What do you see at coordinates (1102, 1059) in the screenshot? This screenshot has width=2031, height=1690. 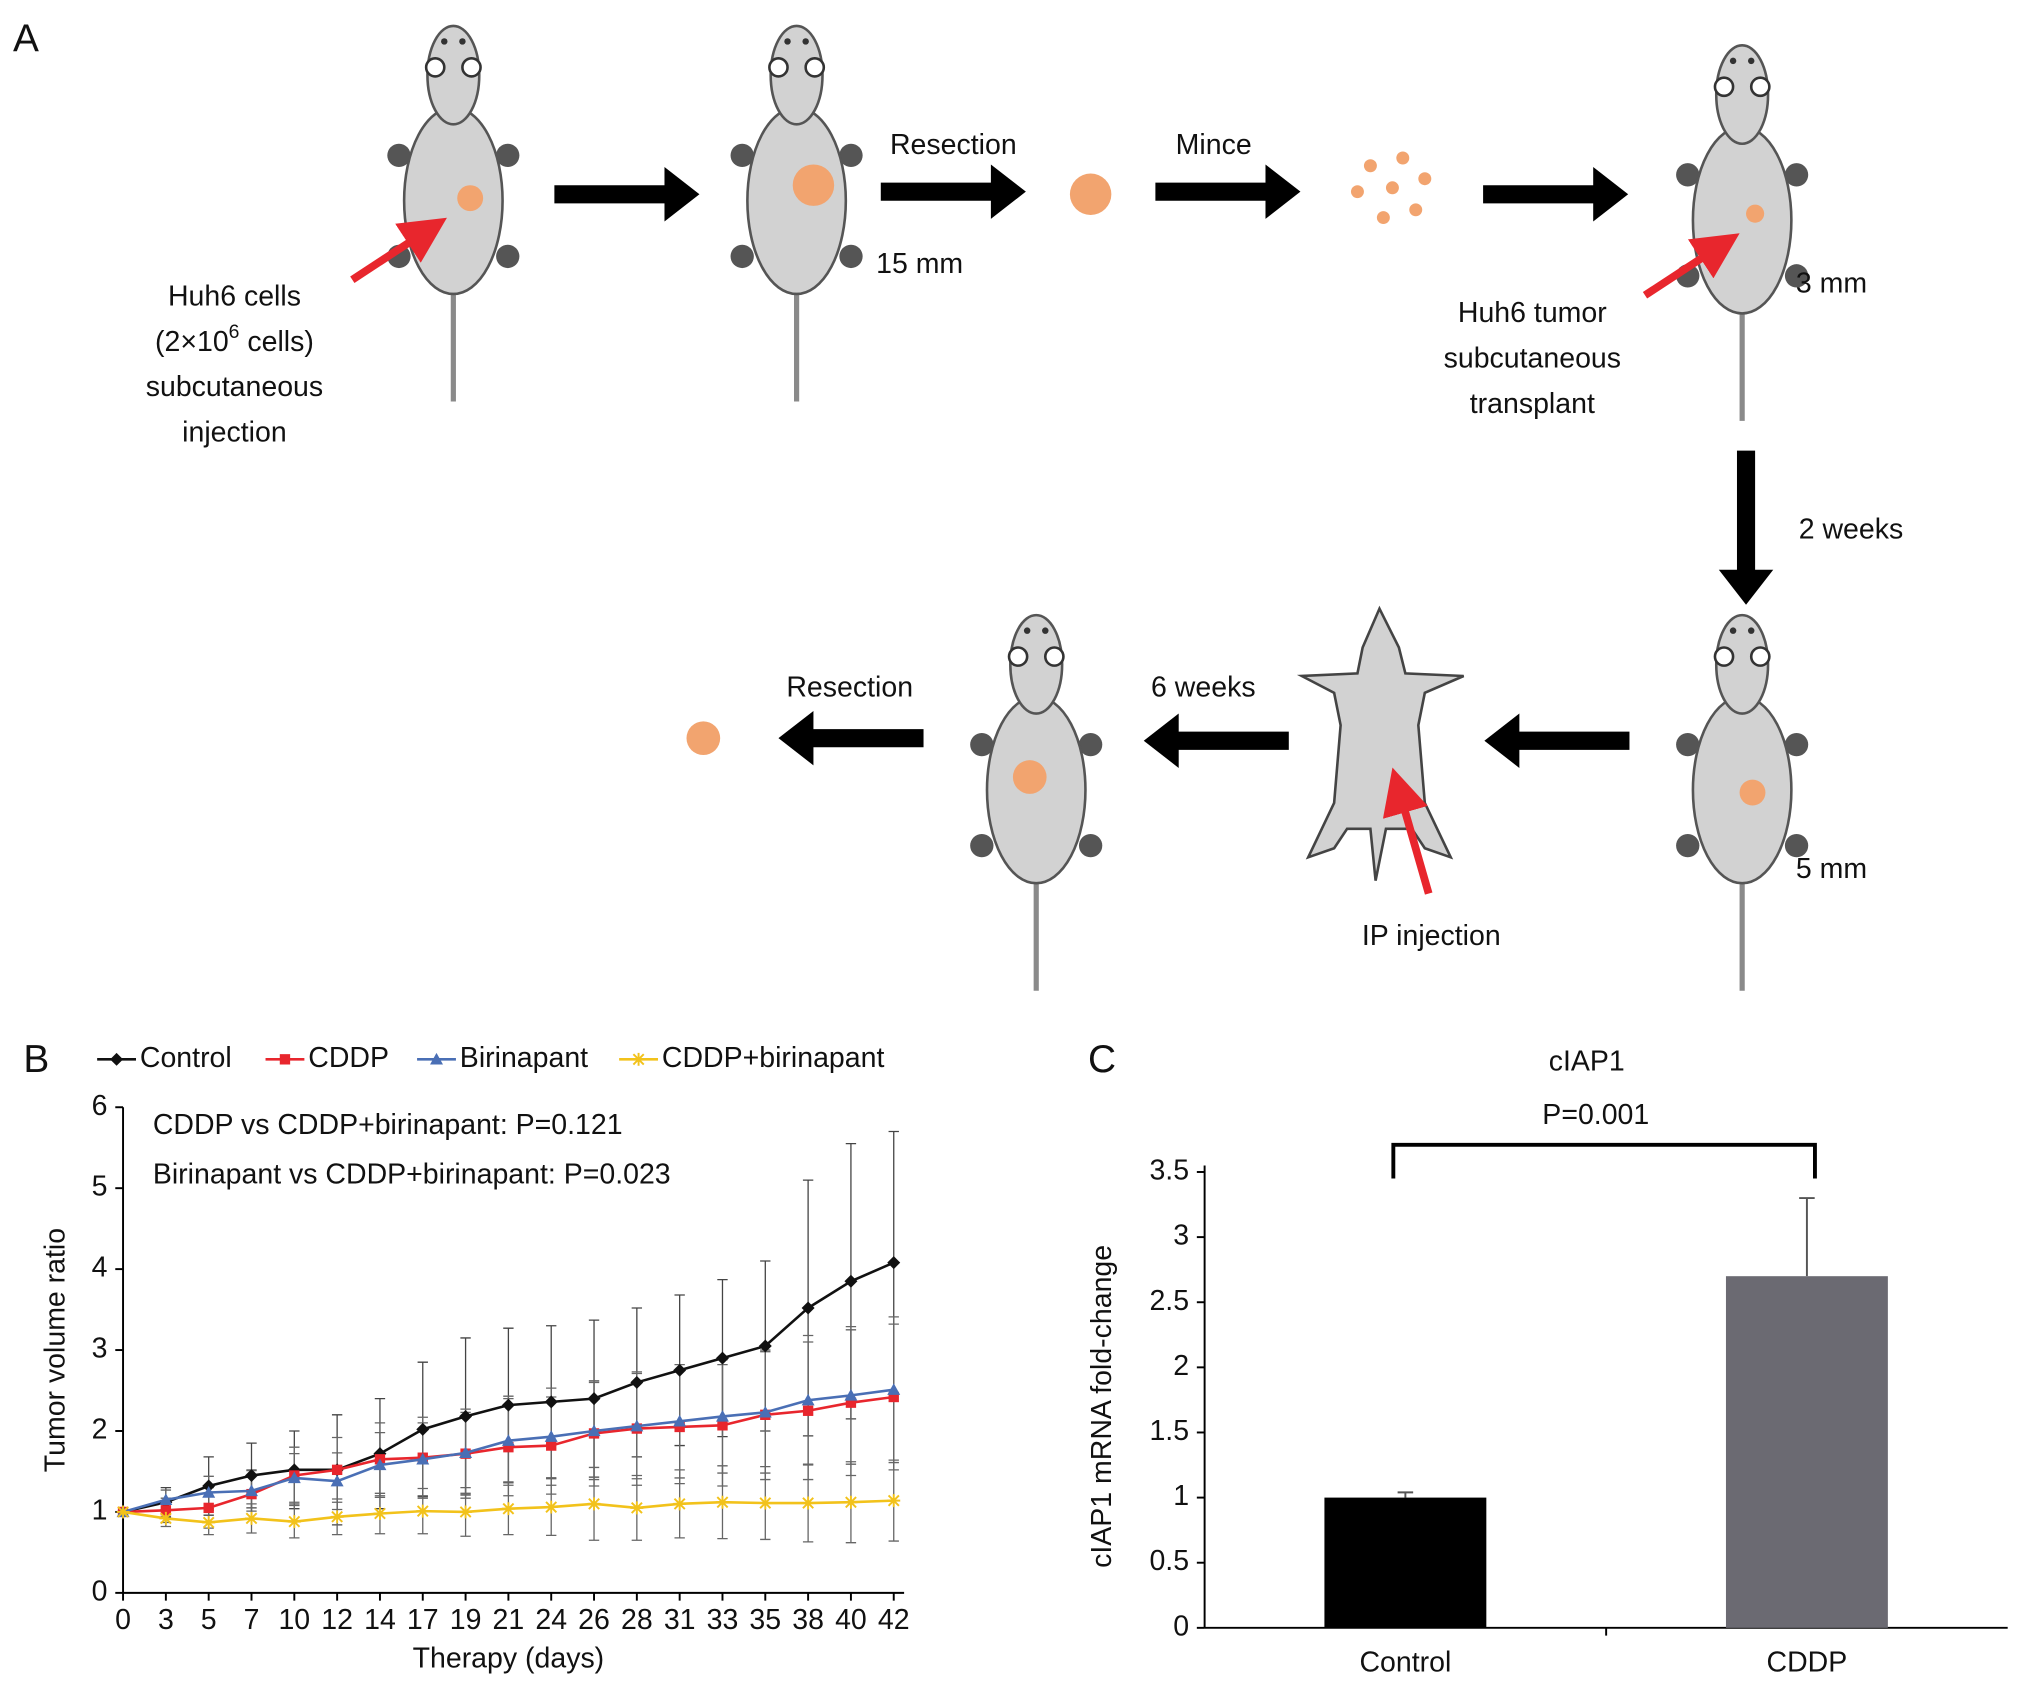 I see `panel-label: C` at bounding box center [1102, 1059].